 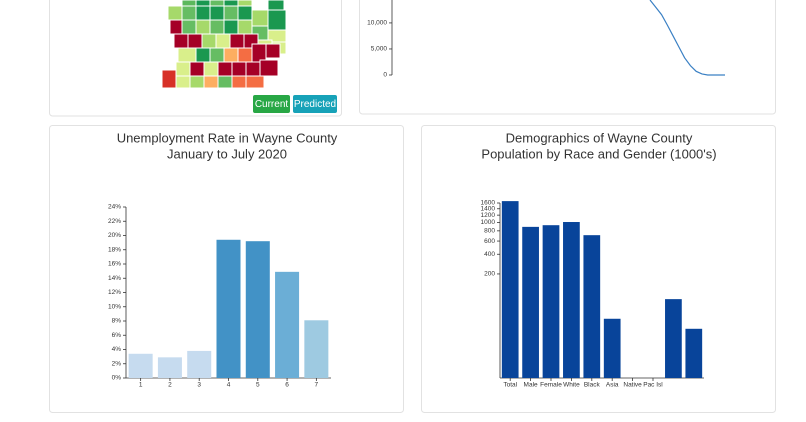 I want to click on y-tick-label: 10%, so click(x=114, y=306).